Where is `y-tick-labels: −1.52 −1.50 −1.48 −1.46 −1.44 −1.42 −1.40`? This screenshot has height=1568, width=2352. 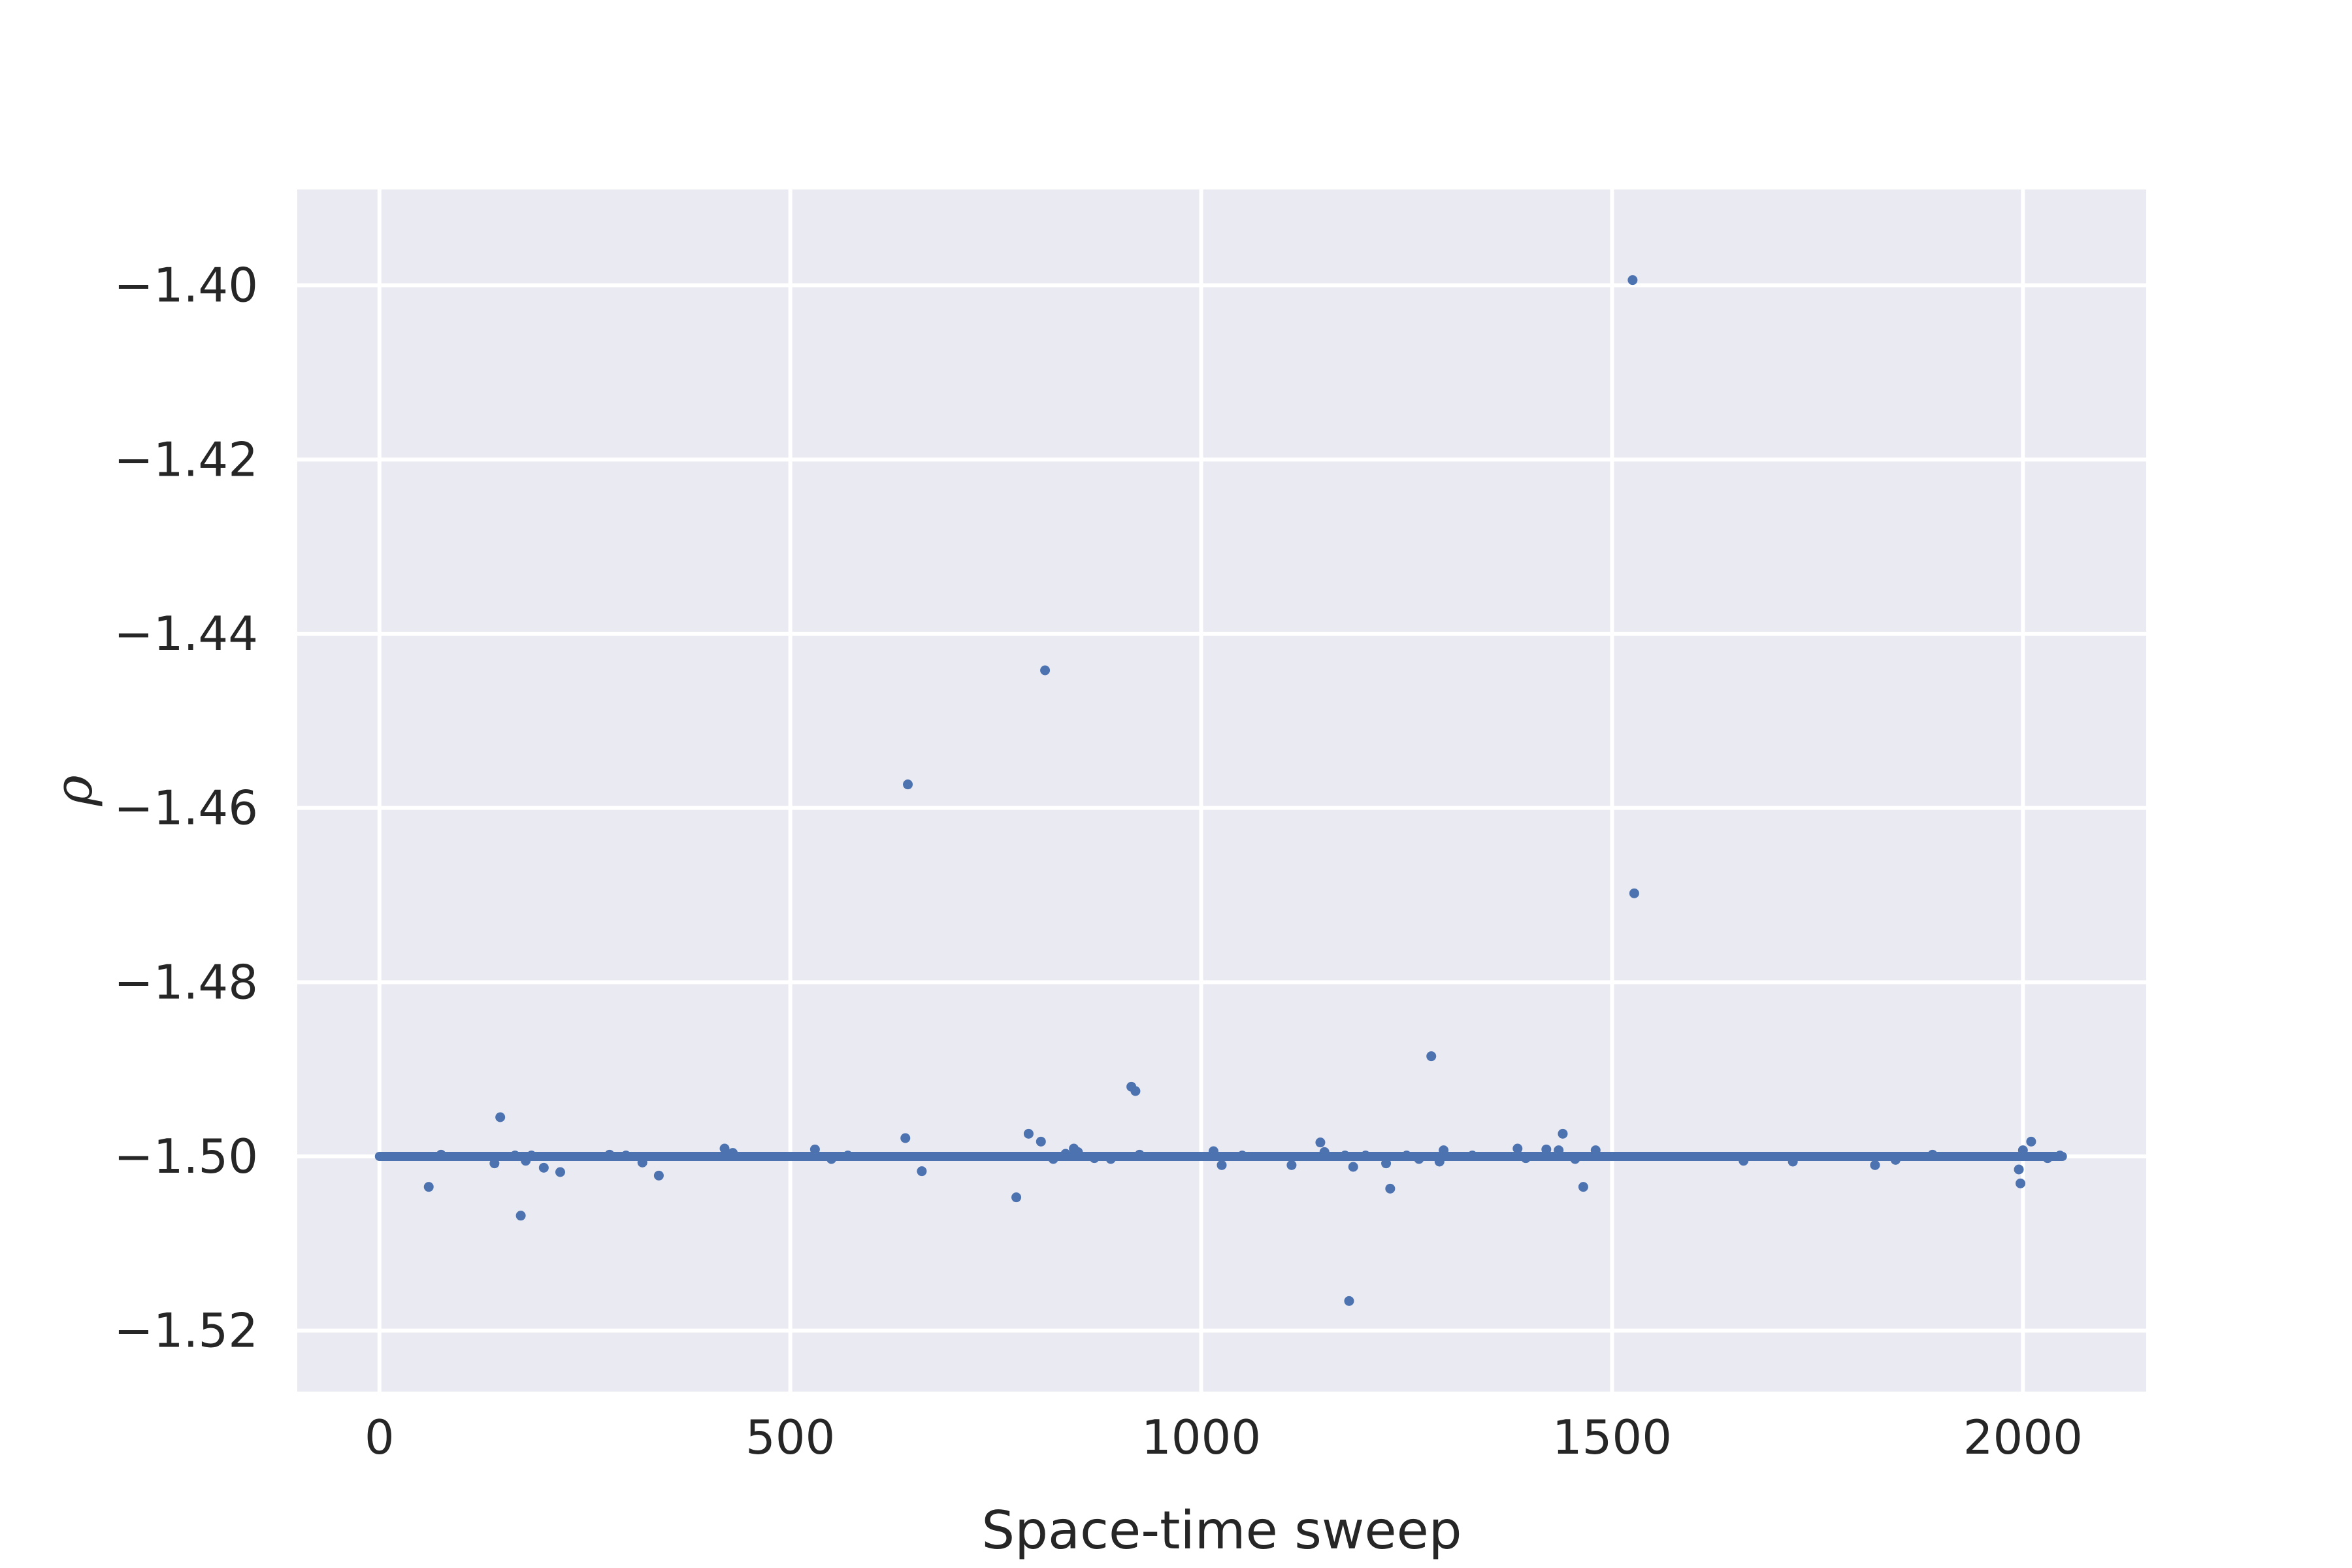 y-tick-labels: −1.52 −1.50 −1.48 −1.46 −1.44 −1.42 −1.40 is located at coordinates (186, 808).